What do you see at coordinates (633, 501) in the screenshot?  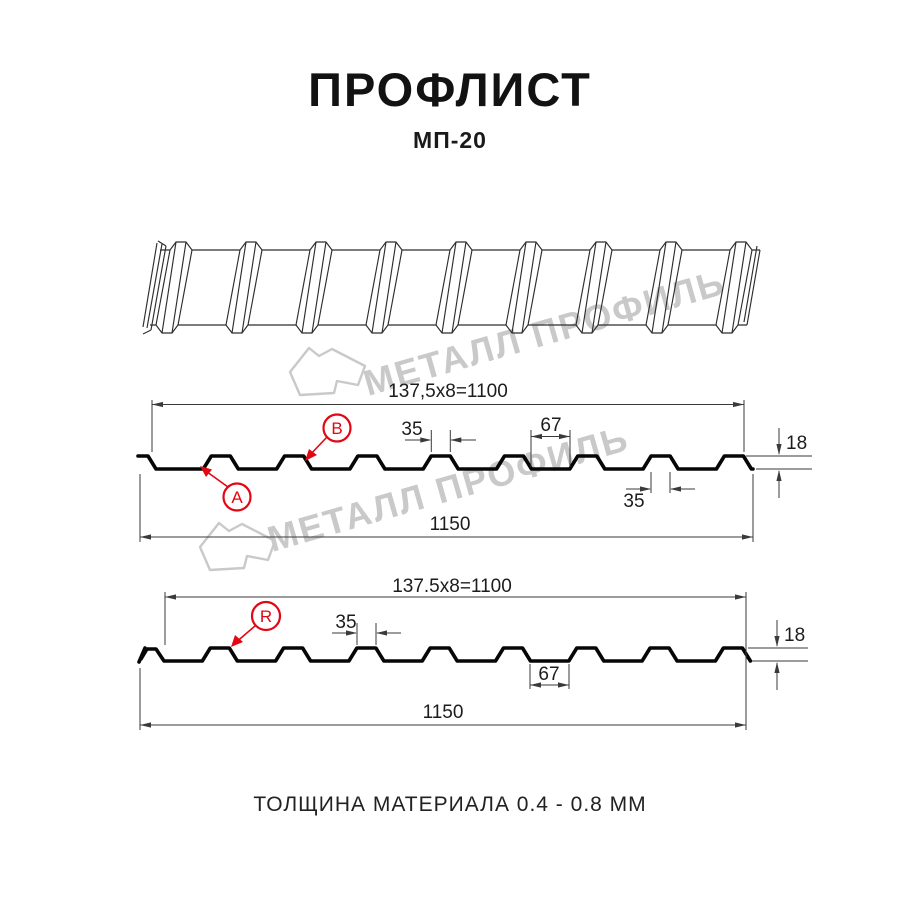 I see `dim-crest-bottom: 35` at bounding box center [633, 501].